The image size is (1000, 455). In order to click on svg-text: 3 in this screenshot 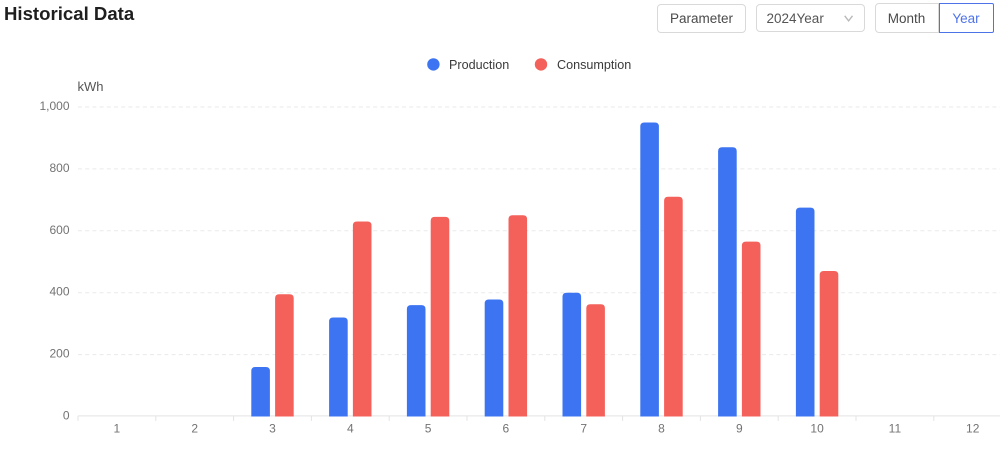, I will do `click(272, 428)`.